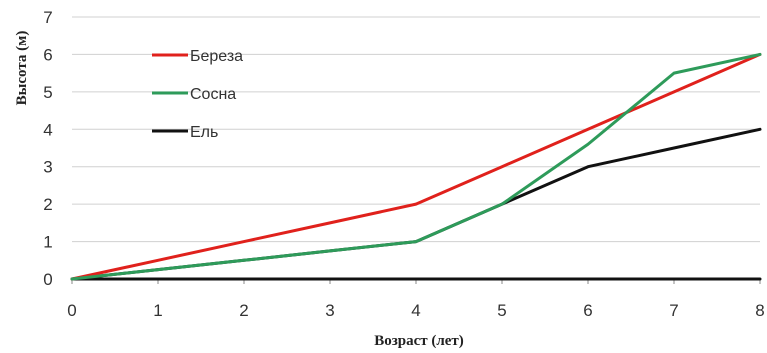  I want to click on y-tick-label: 3, so click(47, 167).